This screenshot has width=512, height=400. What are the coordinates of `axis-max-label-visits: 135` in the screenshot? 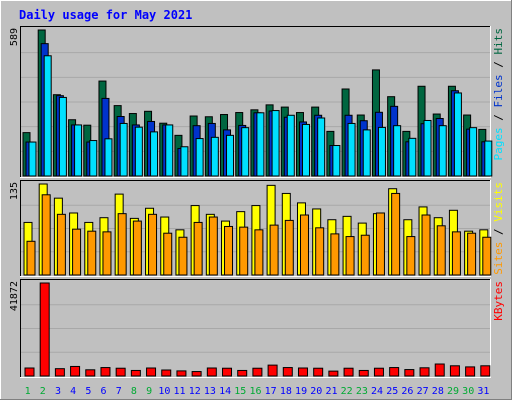 It's located at (14, 191).